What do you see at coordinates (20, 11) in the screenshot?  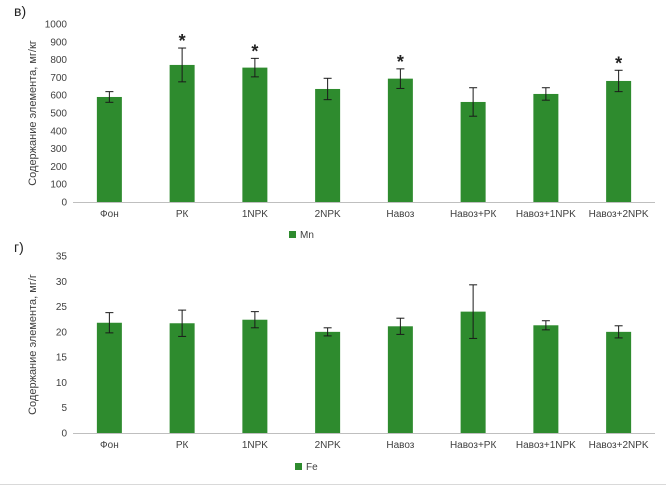 I see `panel-label: в)` at bounding box center [20, 11].